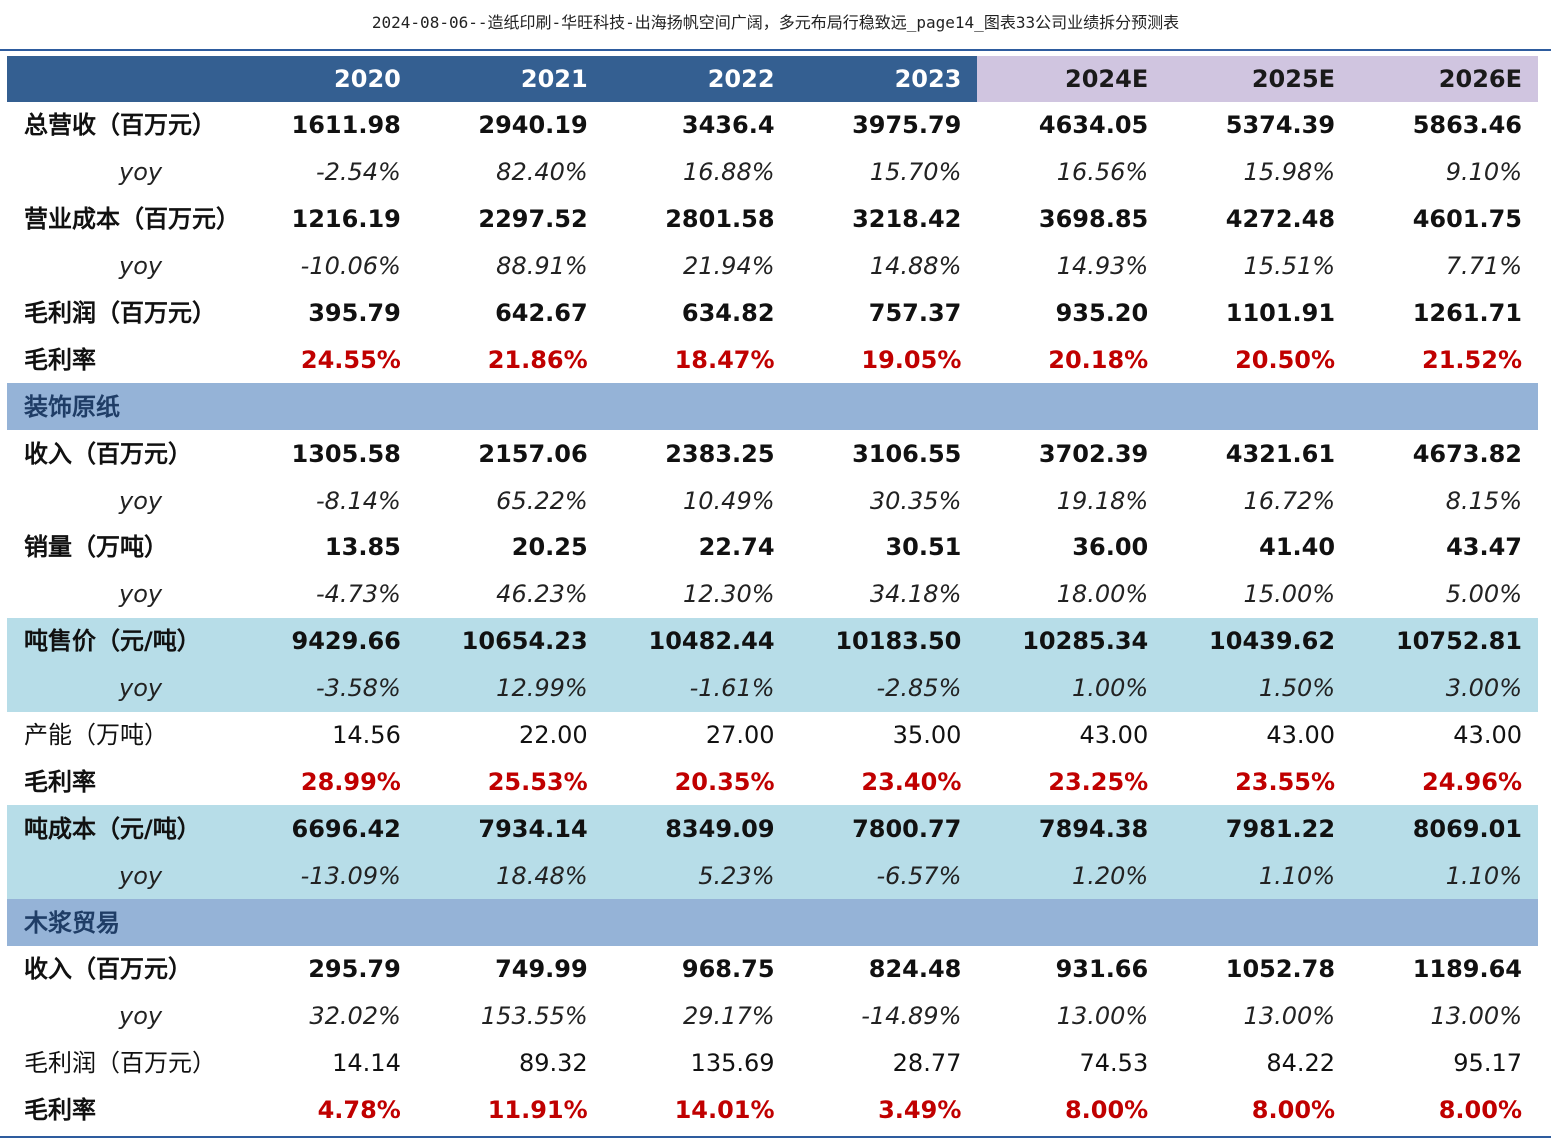 The height and width of the screenshot is (1141, 1551). I want to click on value-cell: 10654.23, so click(510, 641).